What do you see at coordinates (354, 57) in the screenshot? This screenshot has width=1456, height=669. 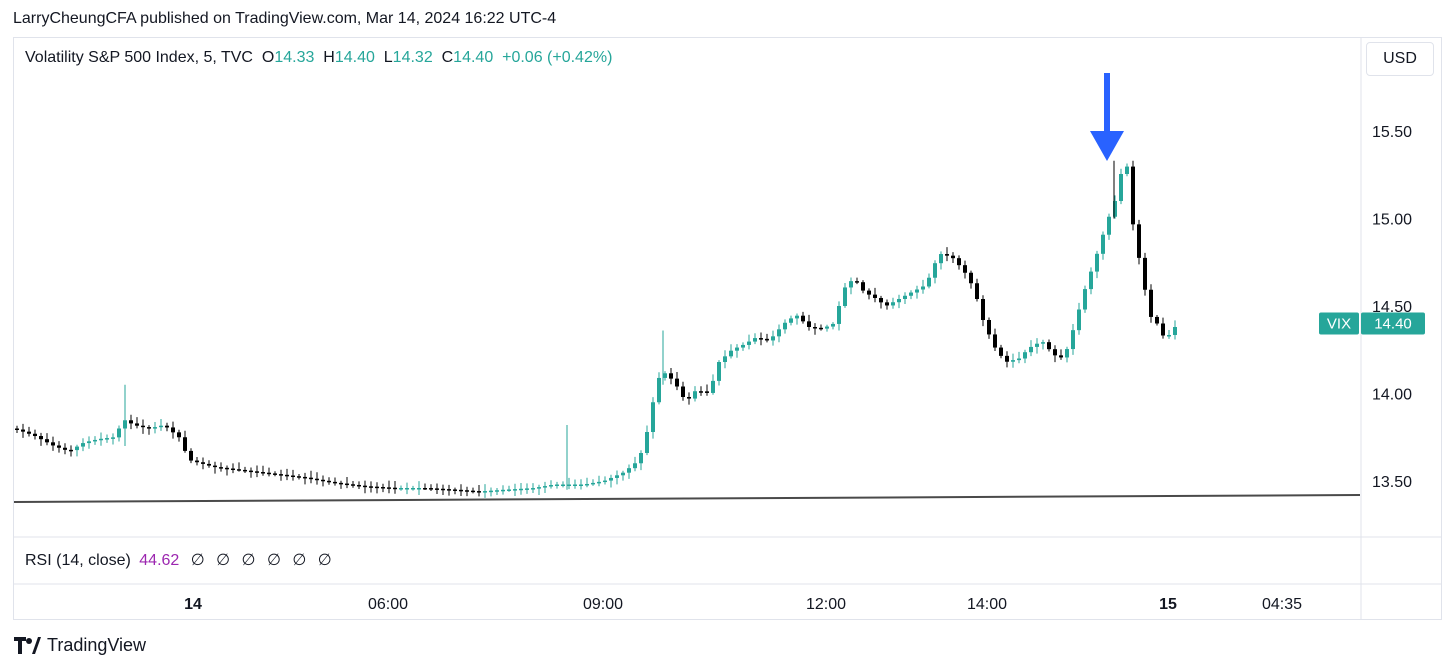 I see `high-value: 14.40` at bounding box center [354, 57].